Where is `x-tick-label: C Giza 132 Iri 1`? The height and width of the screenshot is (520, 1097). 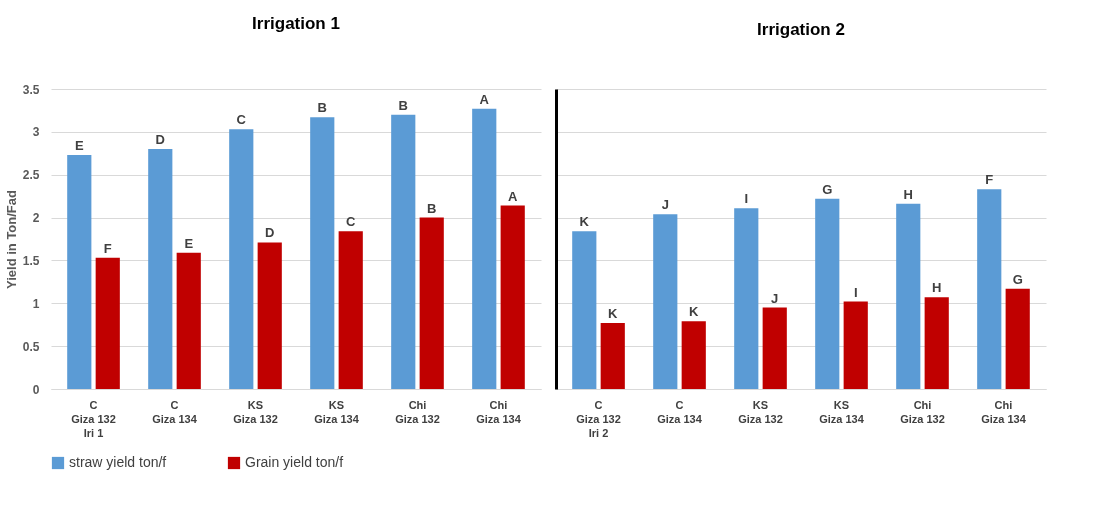
x-tick-label: C Giza 132 Iri 1 is located at coordinates (93, 418).